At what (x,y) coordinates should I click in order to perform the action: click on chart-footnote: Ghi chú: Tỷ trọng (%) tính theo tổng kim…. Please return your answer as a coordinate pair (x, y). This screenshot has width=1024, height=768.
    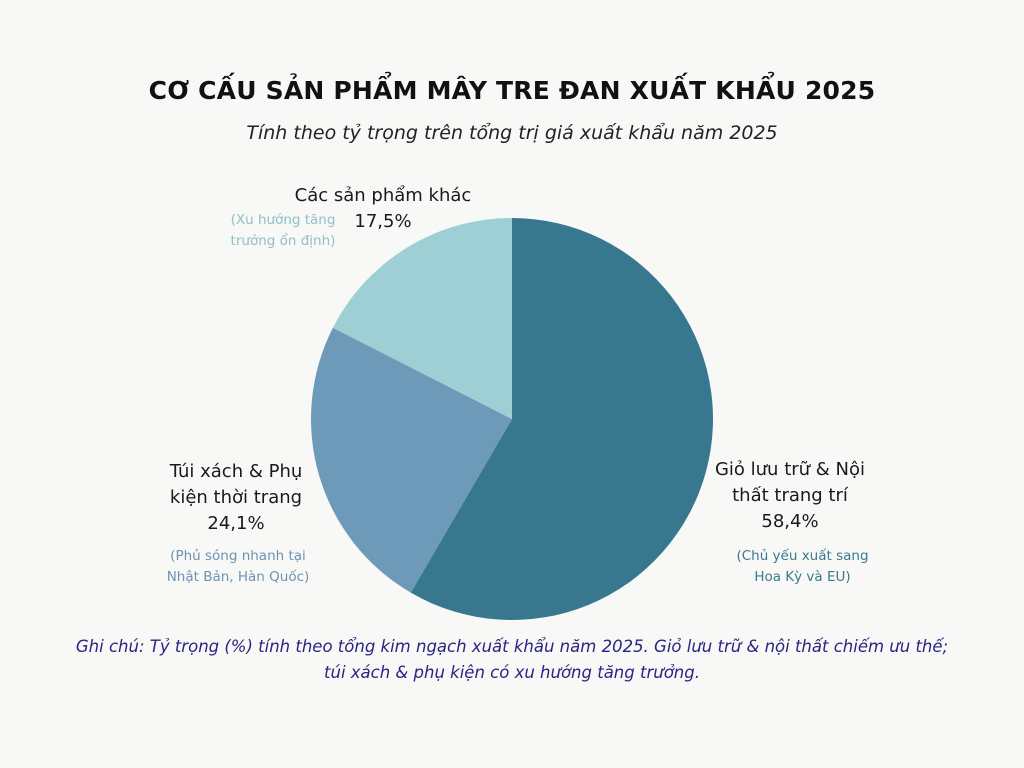
    Looking at the image, I should click on (512, 660).